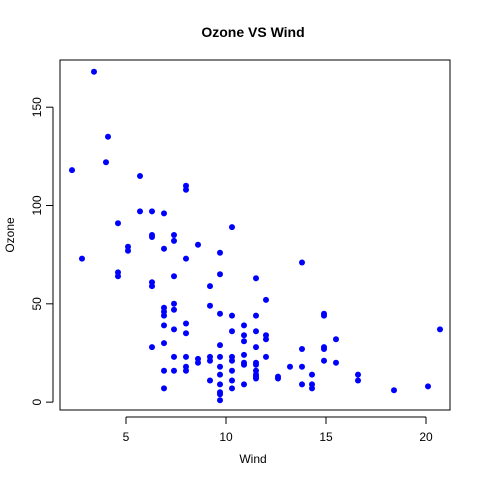  What do you see at coordinates (37, 401) in the screenshot?
I see `y-tick-label: 0` at bounding box center [37, 401].